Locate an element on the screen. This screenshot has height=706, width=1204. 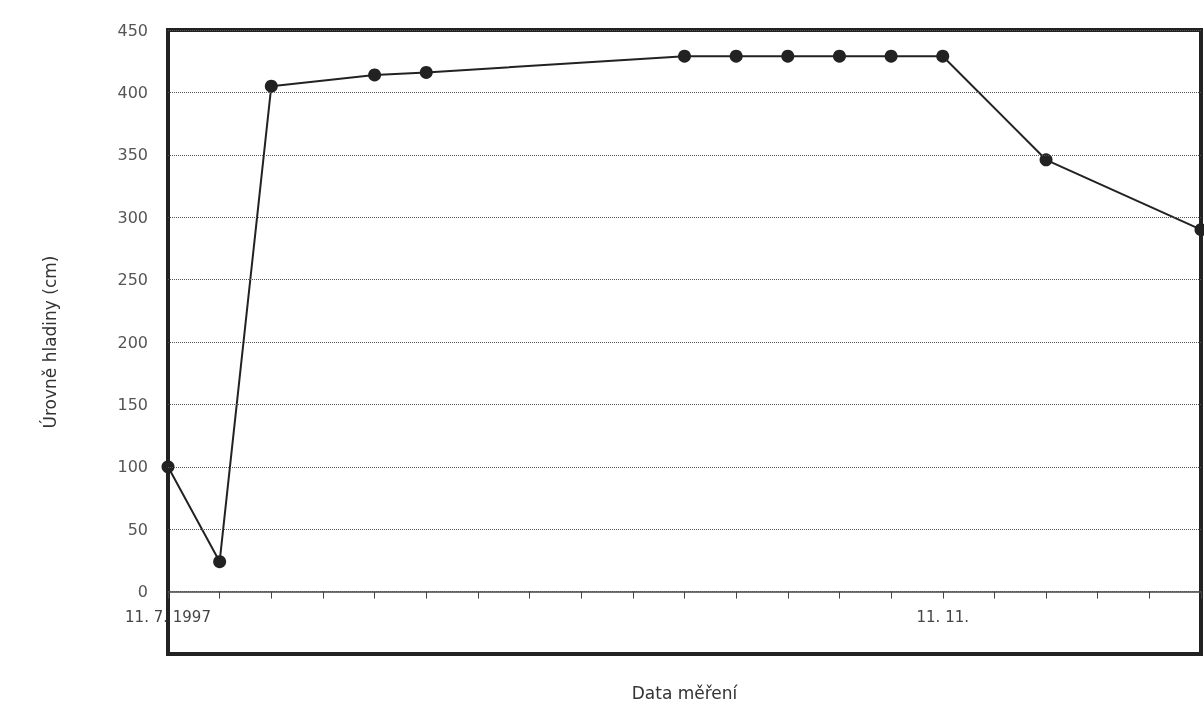
y-tick-label: 0 is located at coordinates (142, 592).